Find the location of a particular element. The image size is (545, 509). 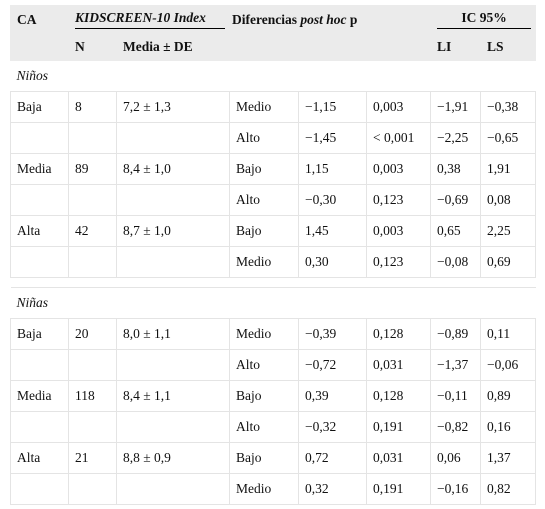

n-cell: 20 is located at coordinates (92, 334).